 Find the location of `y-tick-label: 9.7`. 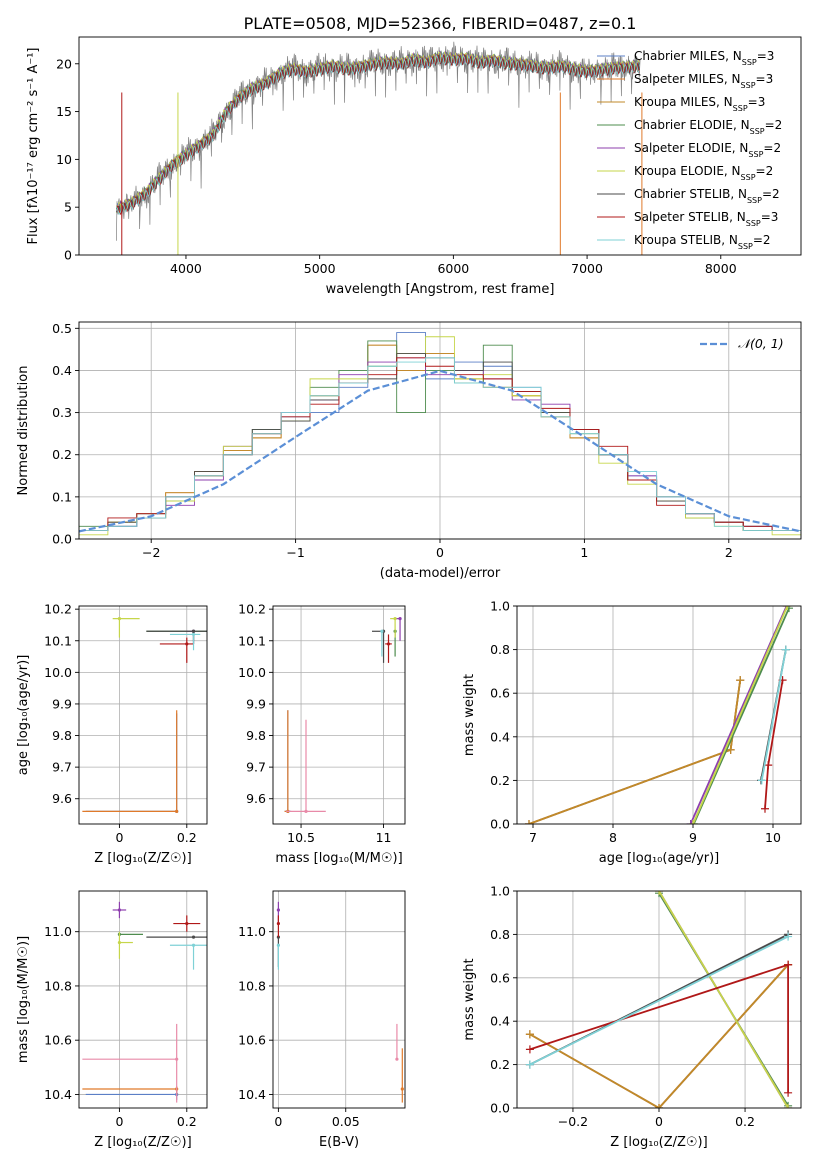

y-tick-label: 9.7 is located at coordinates (256, 767).